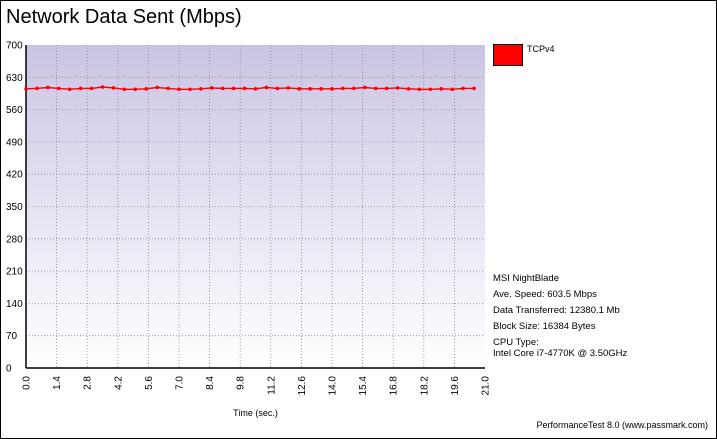 The height and width of the screenshot is (439, 717). Describe the element at coordinates (210, 383) in the screenshot. I see `x-tick-label: 8.4` at that location.